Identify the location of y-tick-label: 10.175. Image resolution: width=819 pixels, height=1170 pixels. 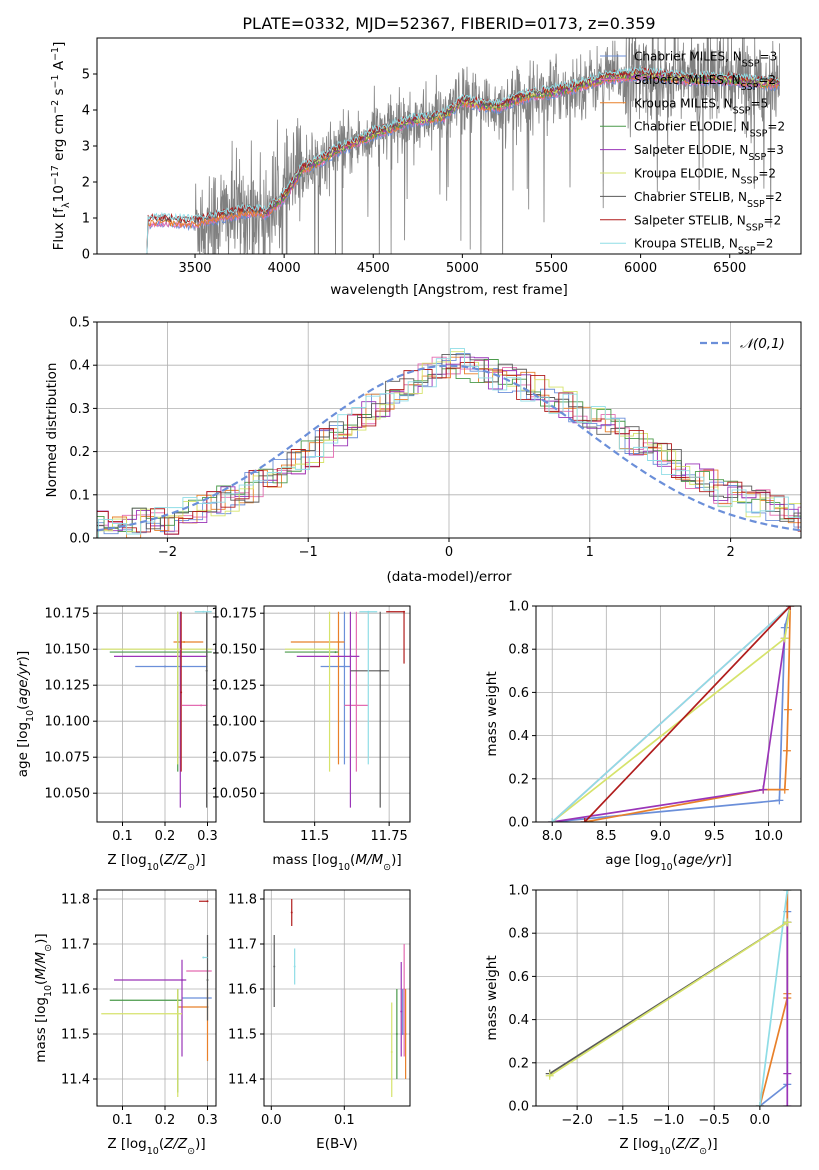
(235, 614).